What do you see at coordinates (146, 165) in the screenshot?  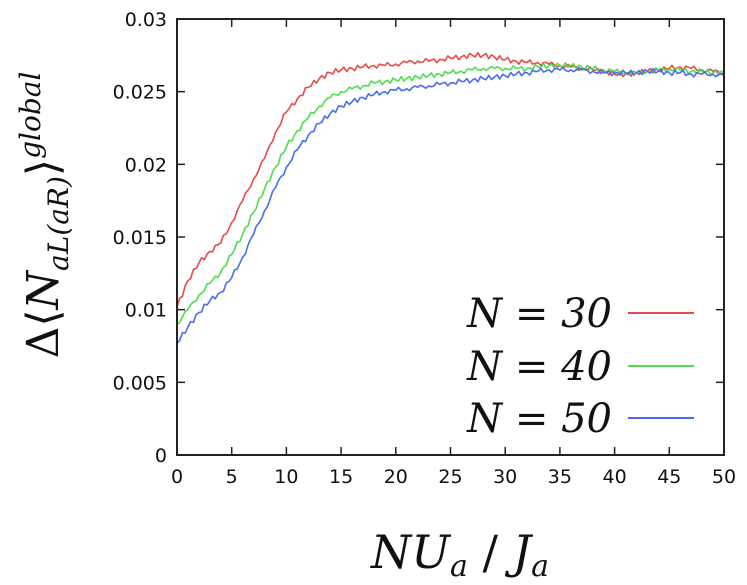 I see `y-tick-label: 0.02` at bounding box center [146, 165].